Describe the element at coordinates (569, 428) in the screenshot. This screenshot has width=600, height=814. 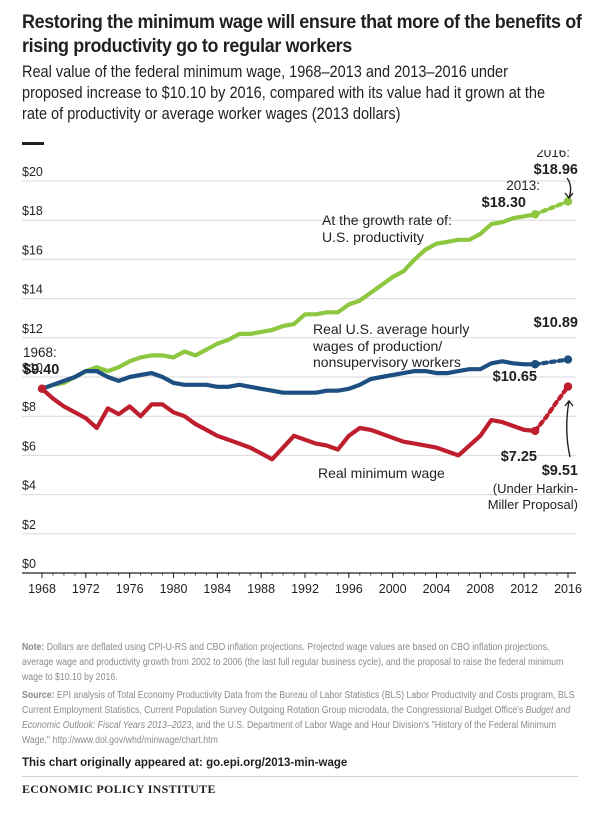
I see `min-wage-2016-arrow-icon` at that location.